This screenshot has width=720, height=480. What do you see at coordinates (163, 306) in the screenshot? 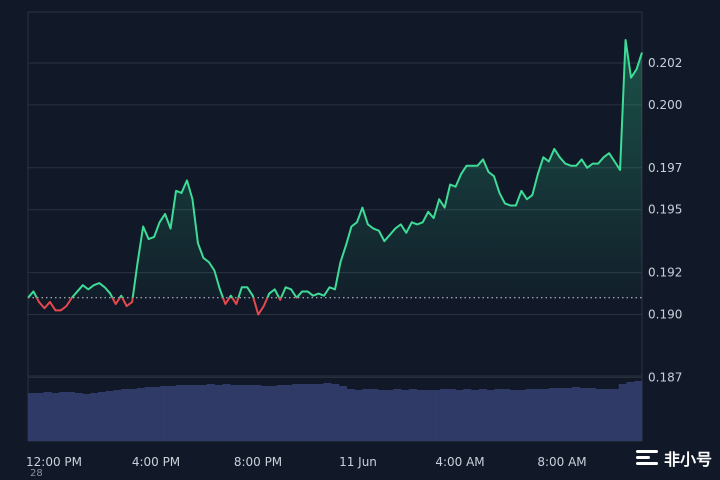
I see `price-line-below` at bounding box center [163, 306].